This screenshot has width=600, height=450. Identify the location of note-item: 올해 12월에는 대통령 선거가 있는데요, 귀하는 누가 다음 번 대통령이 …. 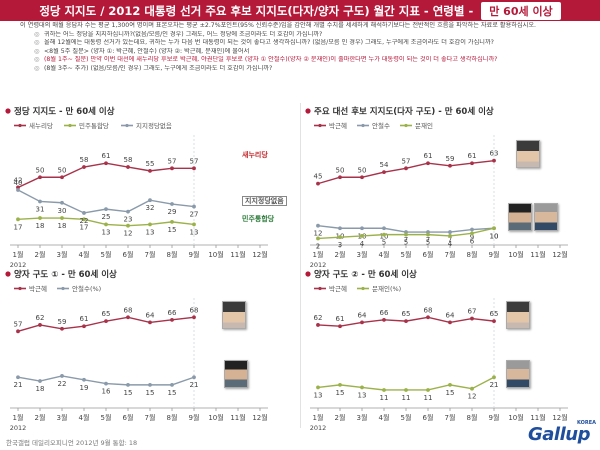
(300, 43).